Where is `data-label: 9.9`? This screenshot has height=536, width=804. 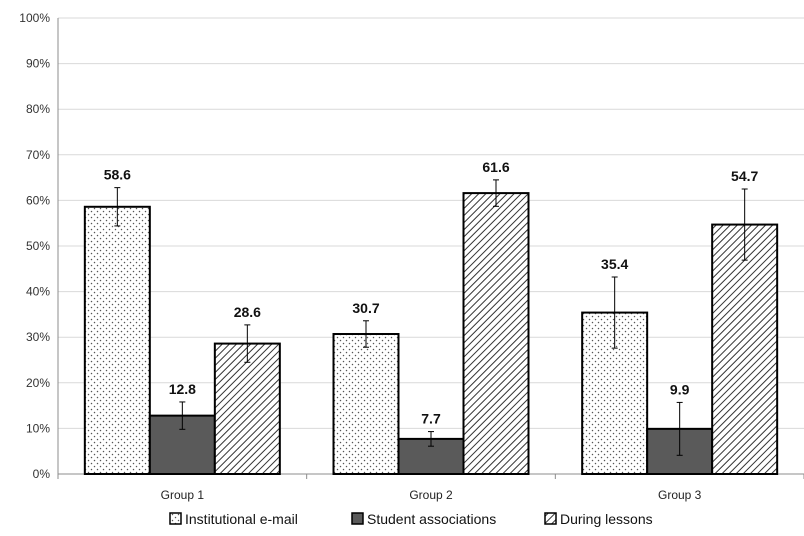
data-label: 9.9 is located at coordinates (680, 389).